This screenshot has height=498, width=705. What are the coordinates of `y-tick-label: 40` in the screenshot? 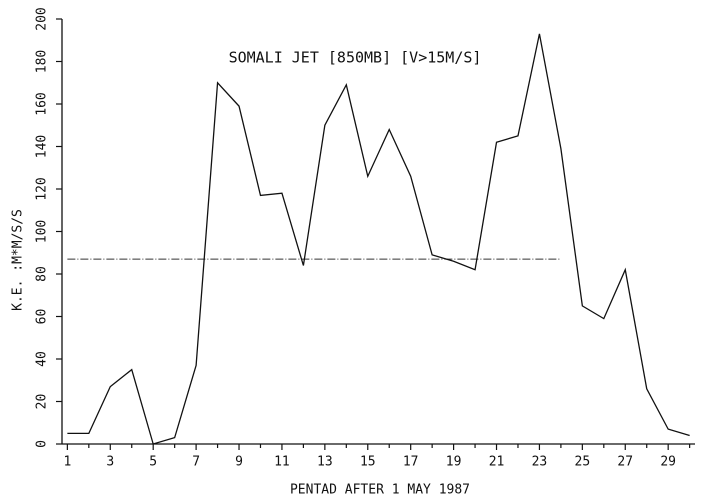 It's located at (42, 359).